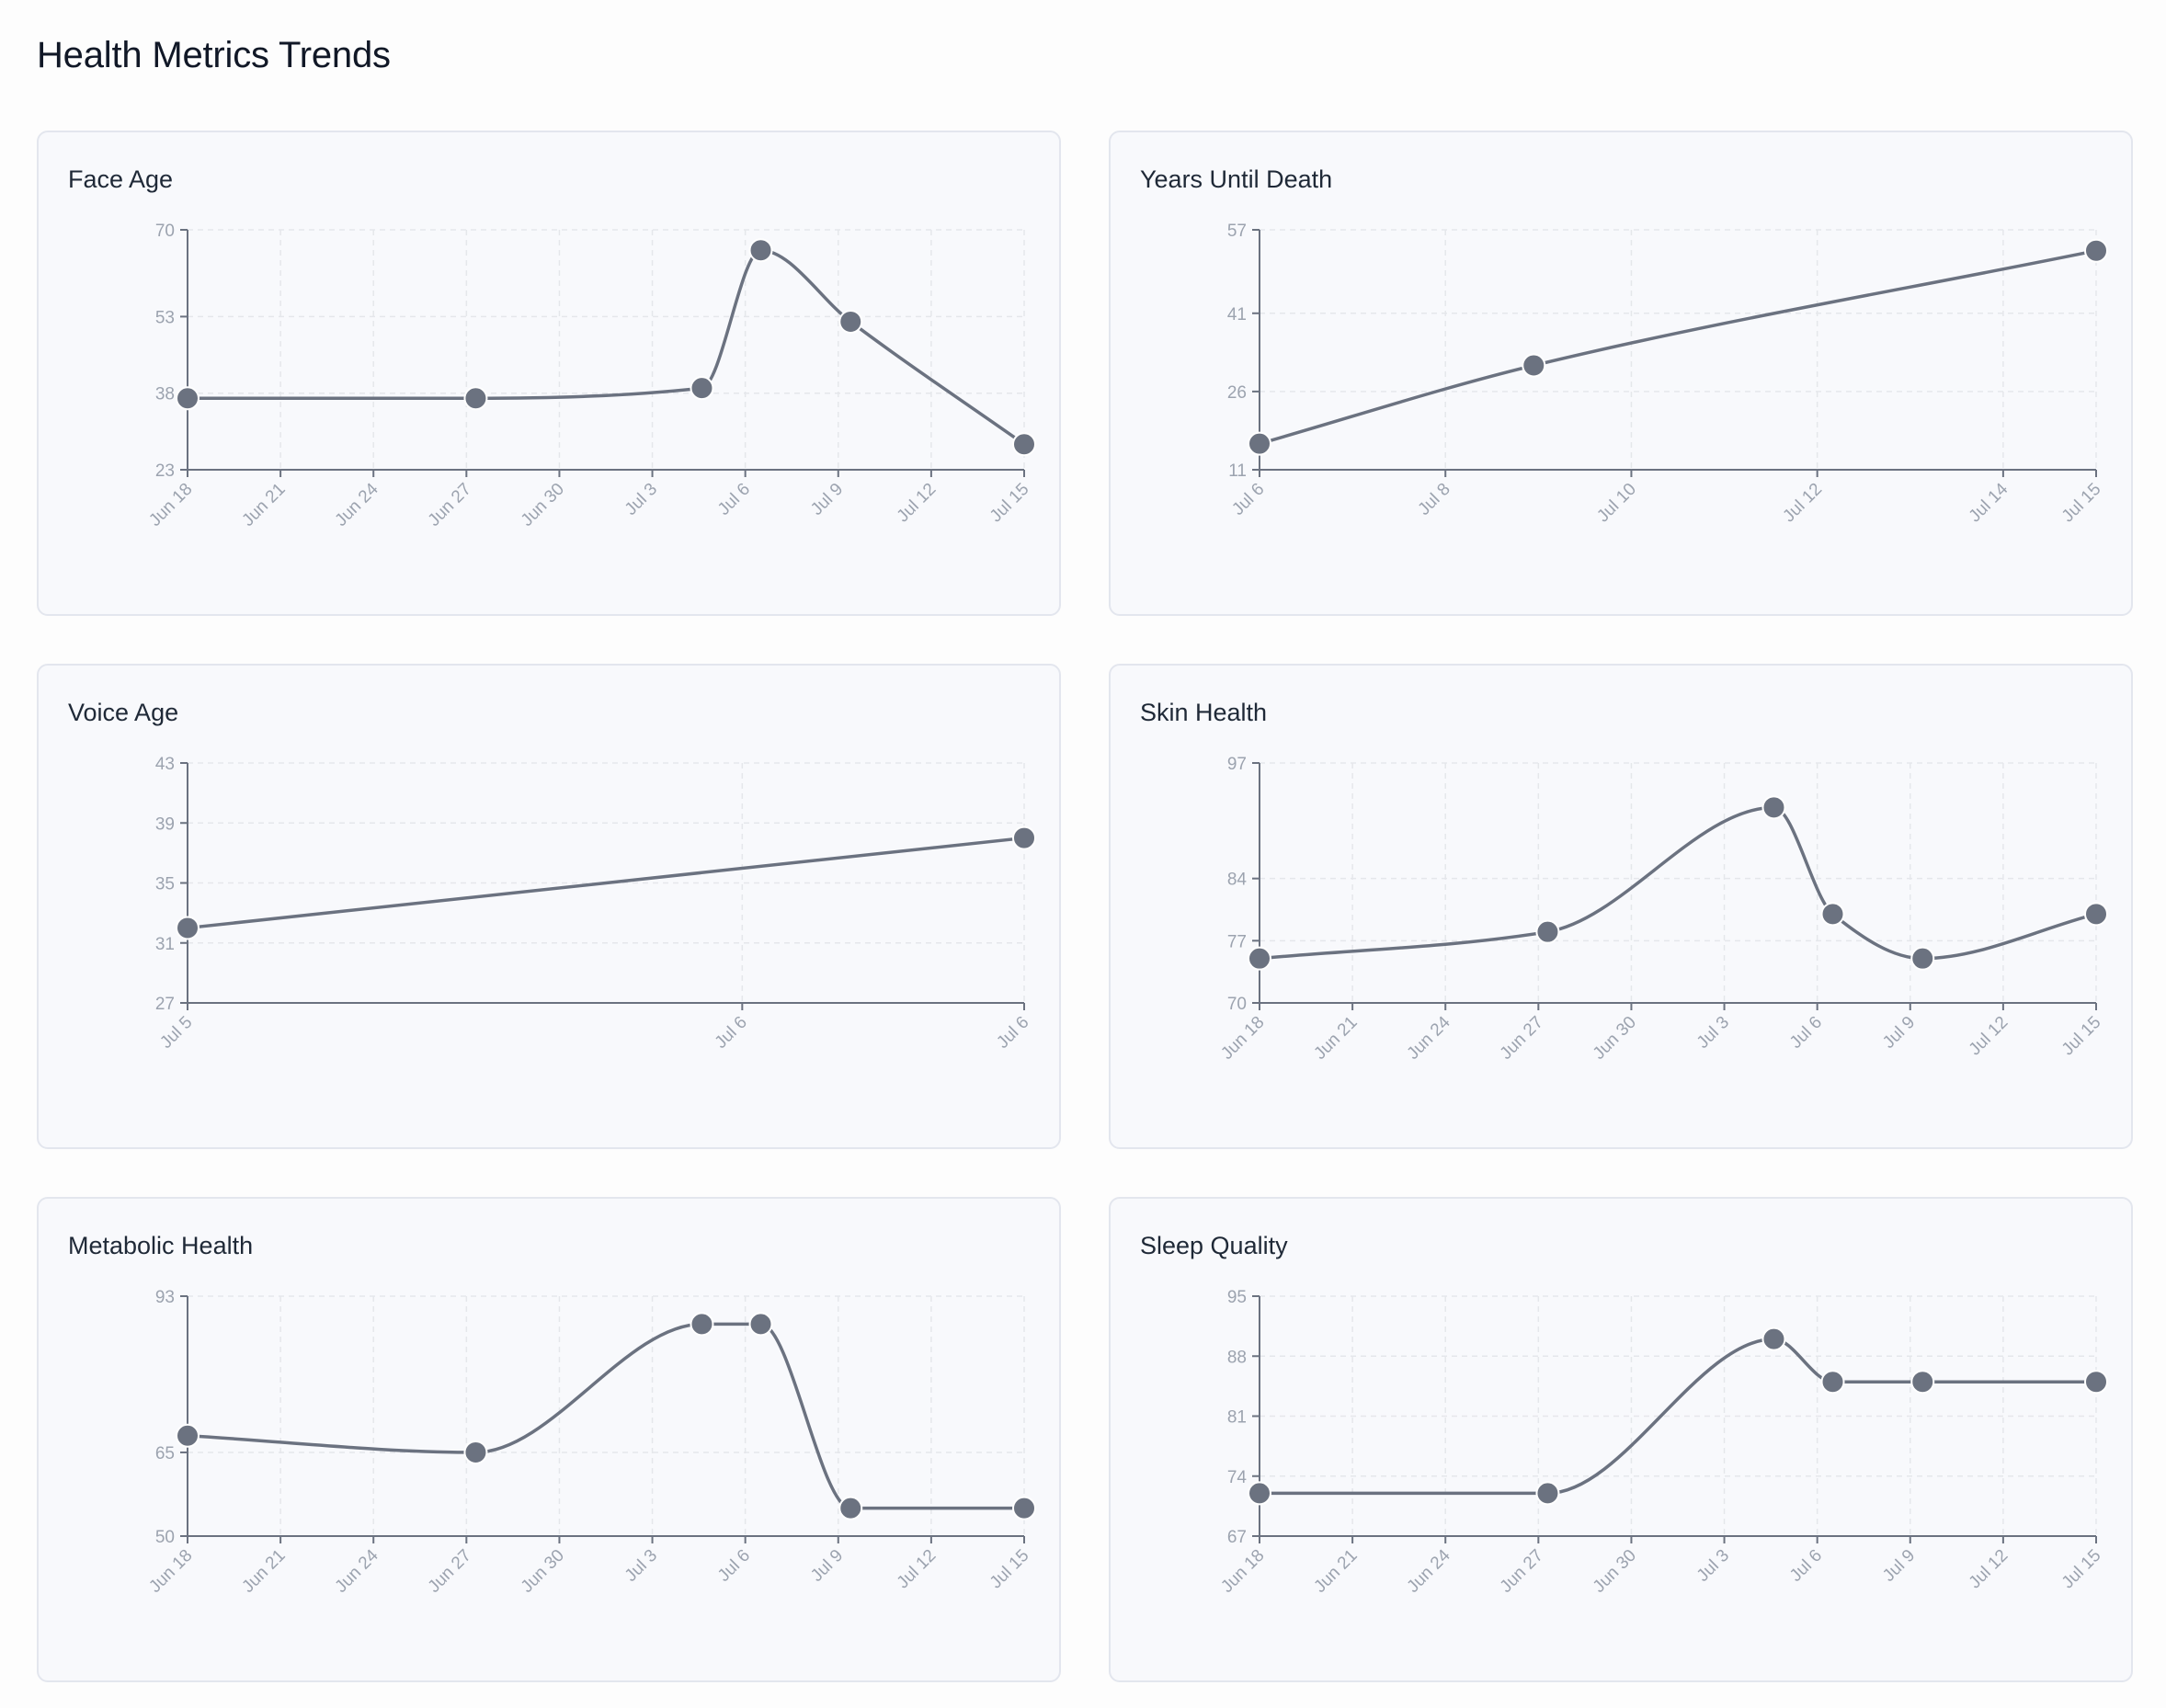  What do you see at coordinates (1237, 1297) in the screenshot?
I see `y-tick-label: 95` at bounding box center [1237, 1297].